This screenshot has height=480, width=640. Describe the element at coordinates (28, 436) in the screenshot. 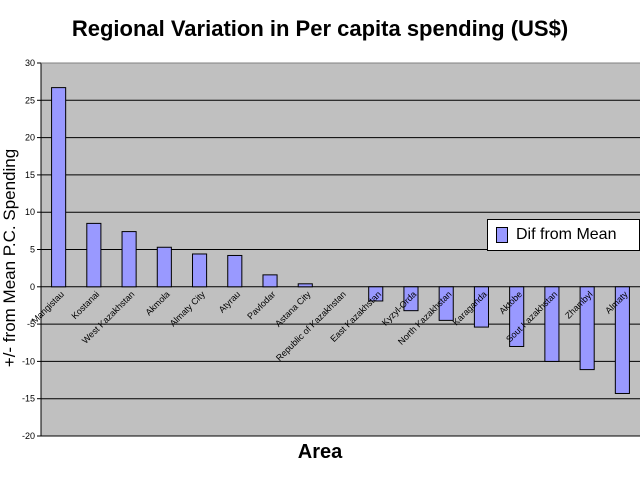

I see `y-tick-label: -20` at that location.